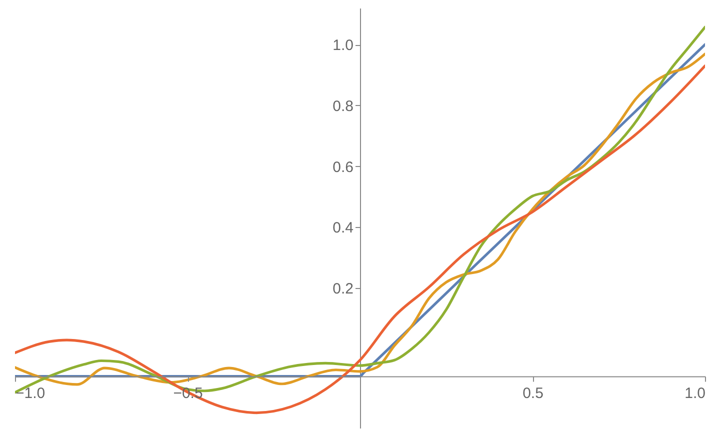 The width and height of the screenshot is (728, 447). What do you see at coordinates (343, 167) in the screenshot?
I see `y-tick-label: 0.6` at bounding box center [343, 167].